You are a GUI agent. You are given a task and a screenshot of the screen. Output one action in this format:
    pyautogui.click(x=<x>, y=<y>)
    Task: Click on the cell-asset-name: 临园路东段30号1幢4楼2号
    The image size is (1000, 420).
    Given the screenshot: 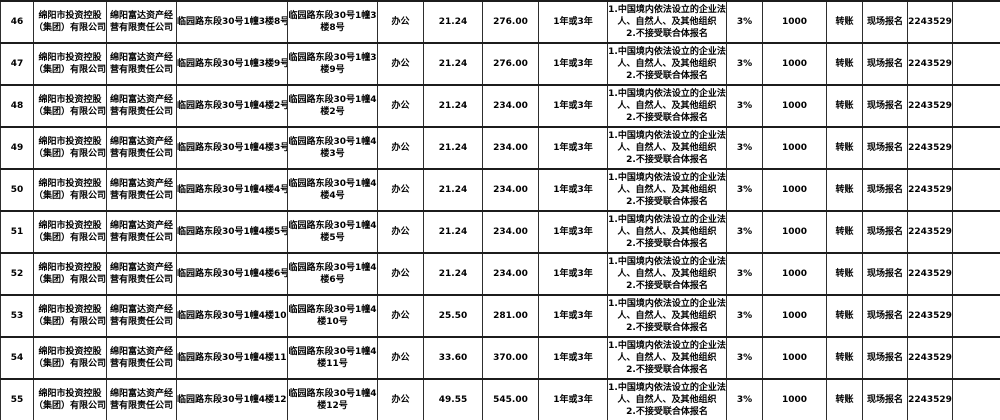 What is the action you would take?
    pyautogui.click(x=232, y=106)
    